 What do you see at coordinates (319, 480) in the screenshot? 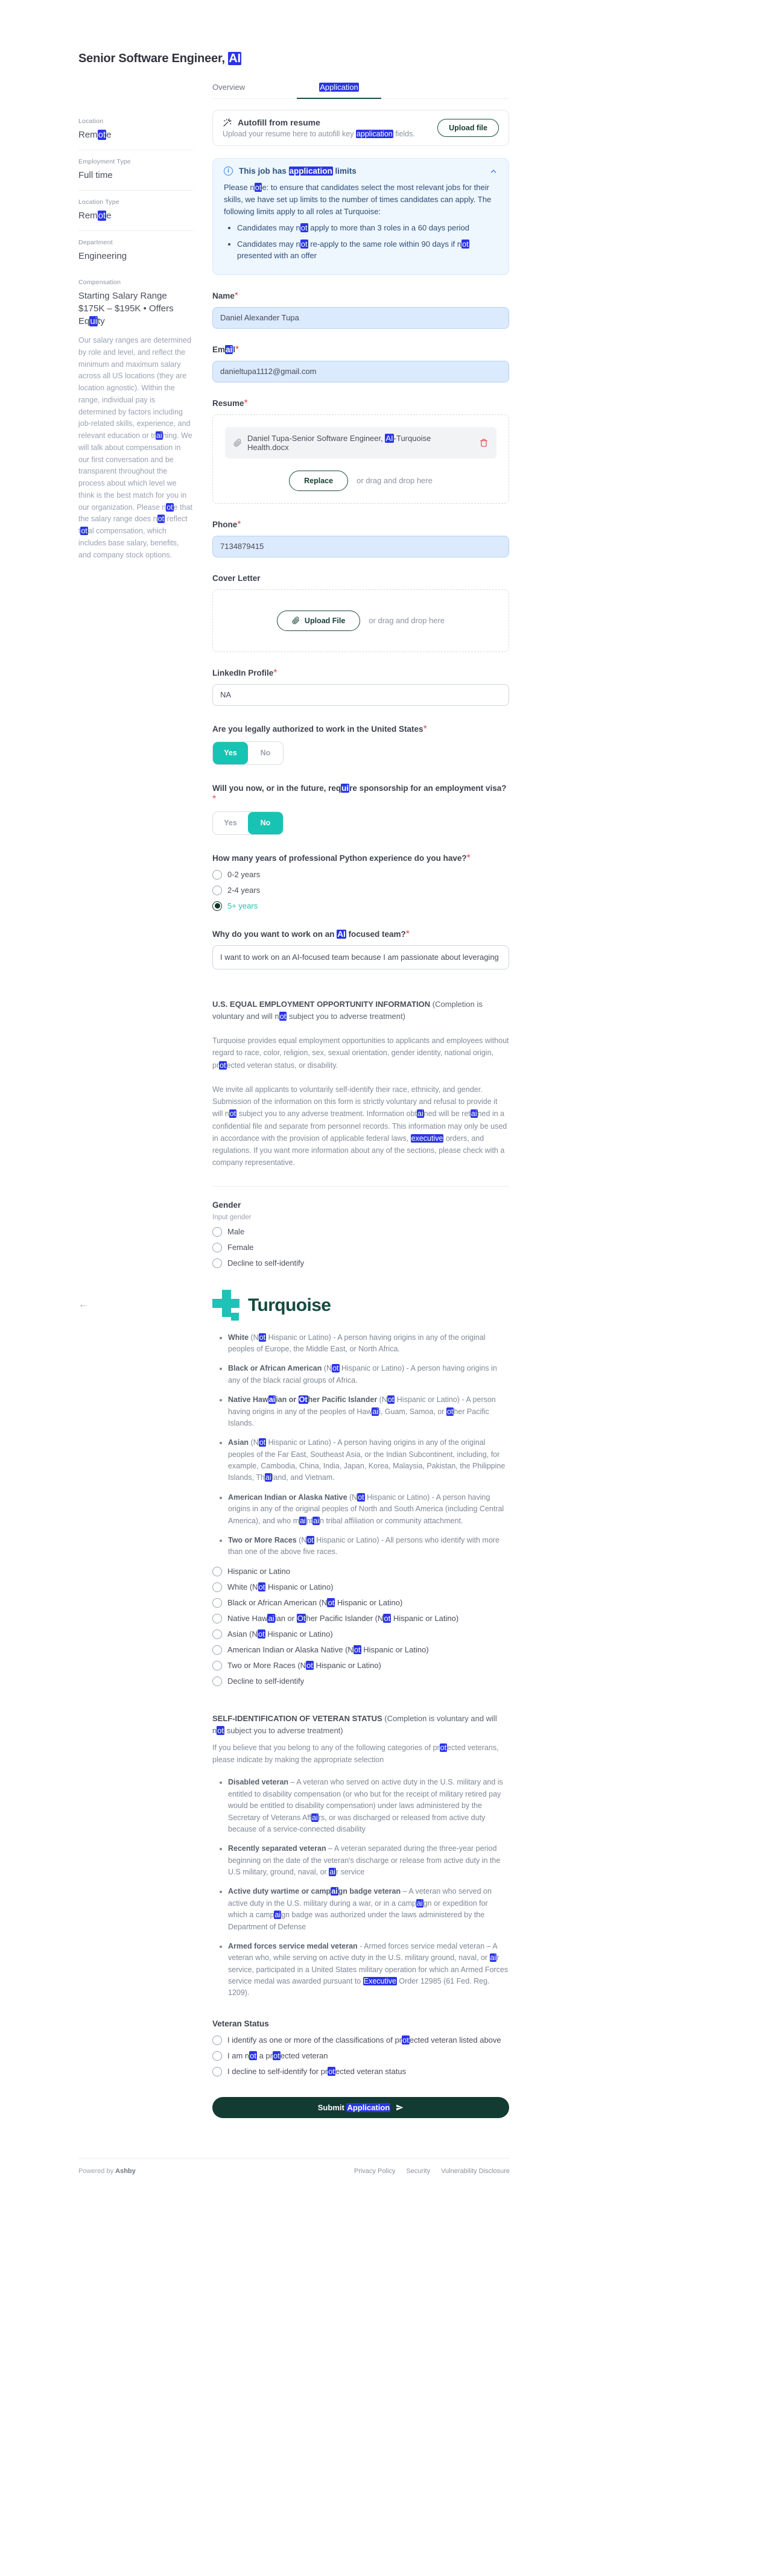
I see `replace-button: Replace` at bounding box center [319, 480].